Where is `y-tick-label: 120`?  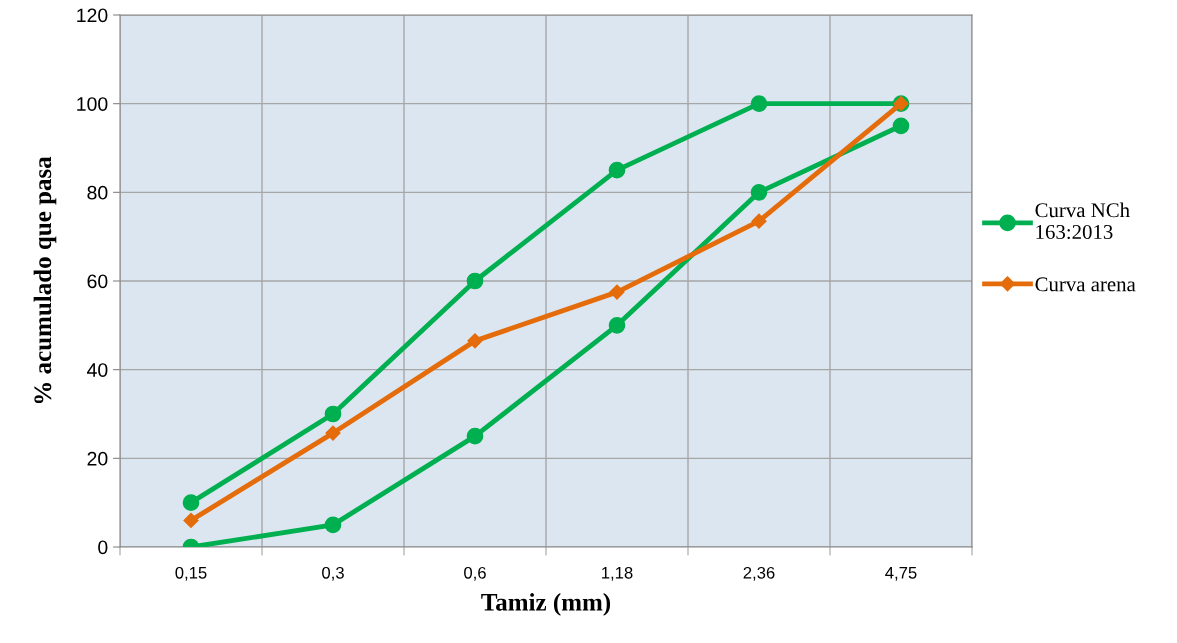 y-tick-label: 120 is located at coordinates (92, 15).